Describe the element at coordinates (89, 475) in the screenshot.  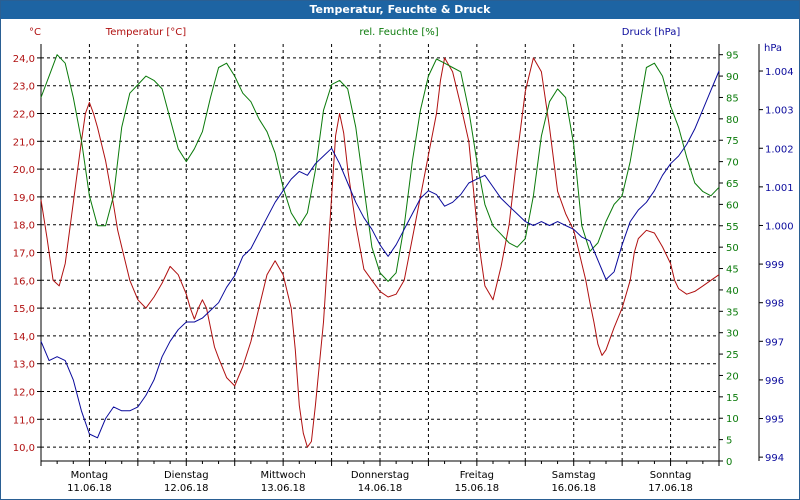
I see `day-label: Montag` at that location.